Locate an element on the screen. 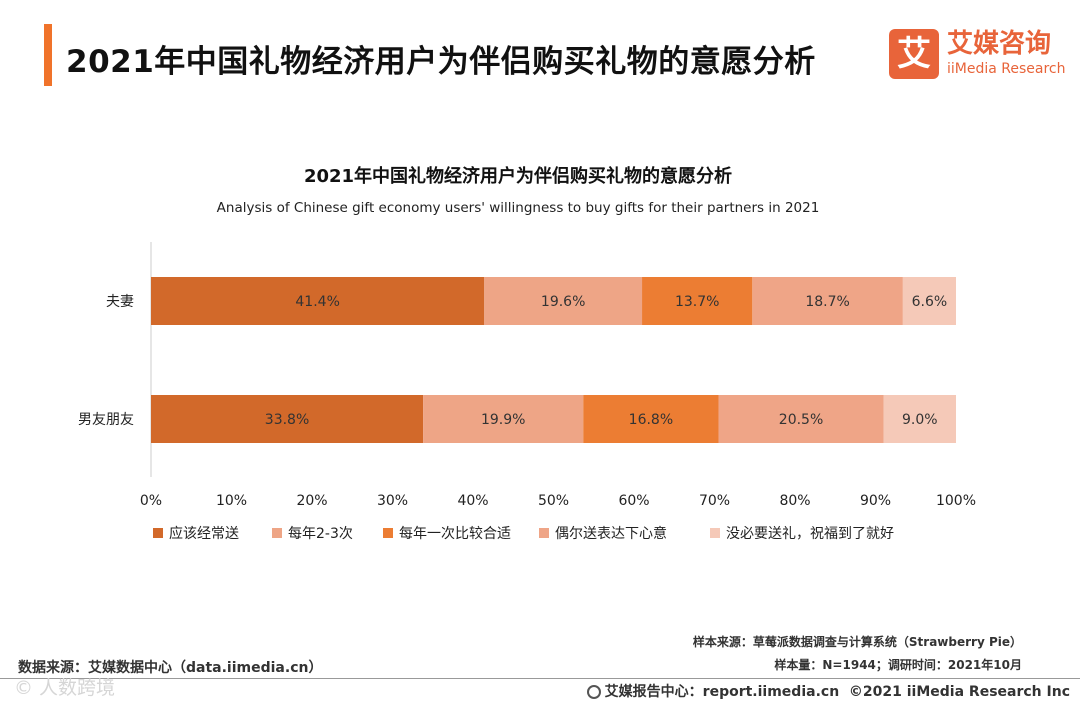  x-tick-label: 60% is located at coordinates (633, 501).